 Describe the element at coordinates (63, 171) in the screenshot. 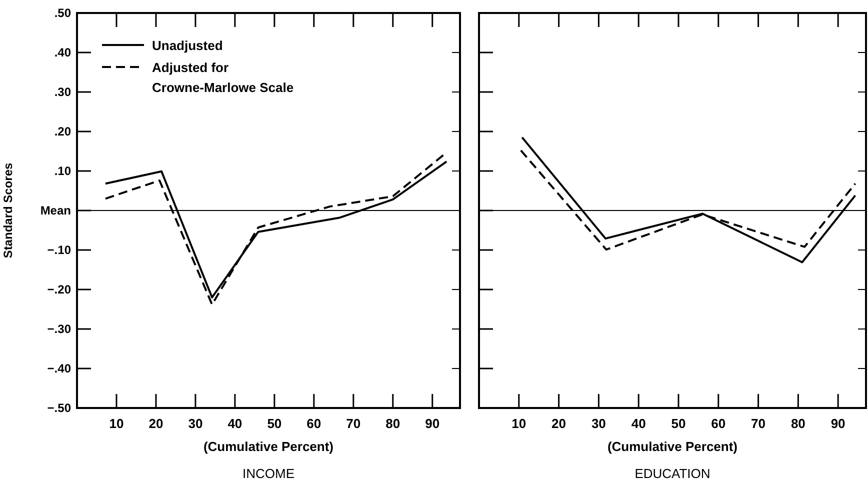

I see `y-tick-label: .10` at that location.